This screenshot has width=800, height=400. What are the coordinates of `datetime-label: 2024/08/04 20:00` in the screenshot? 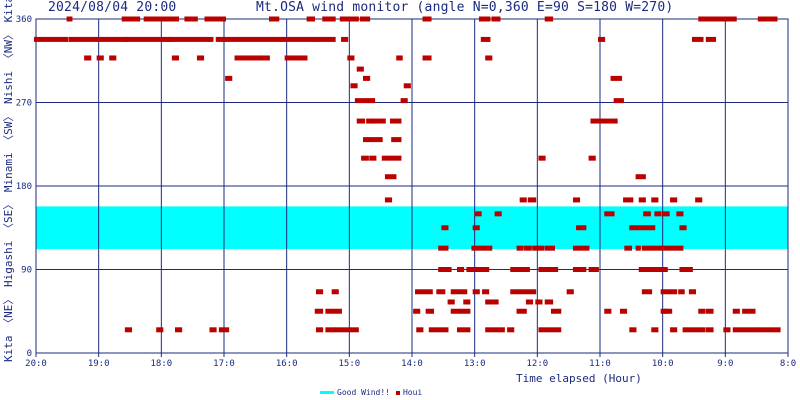 It's located at (112, 7).